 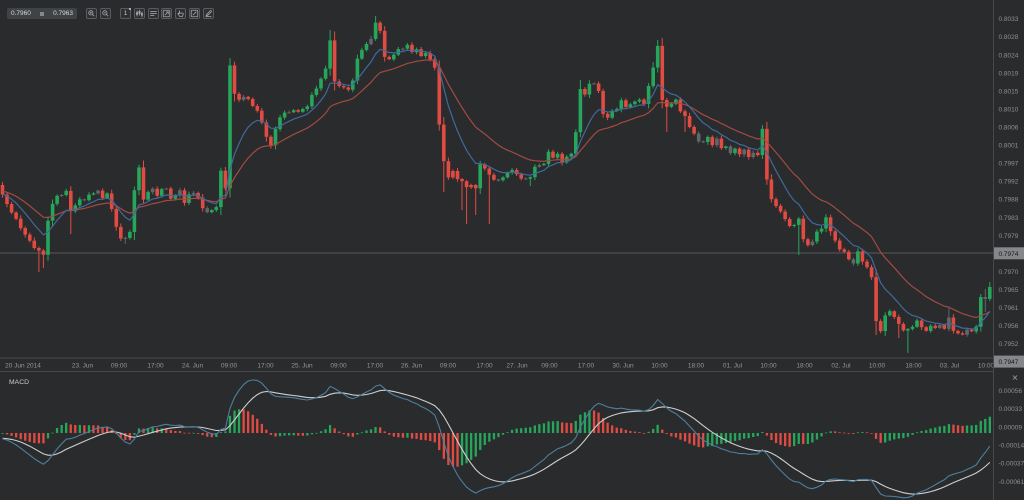 What do you see at coordinates (1011, 445) in the screenshot?
I see `svg-text: -0.00014` at bounding box center [1011, 445].